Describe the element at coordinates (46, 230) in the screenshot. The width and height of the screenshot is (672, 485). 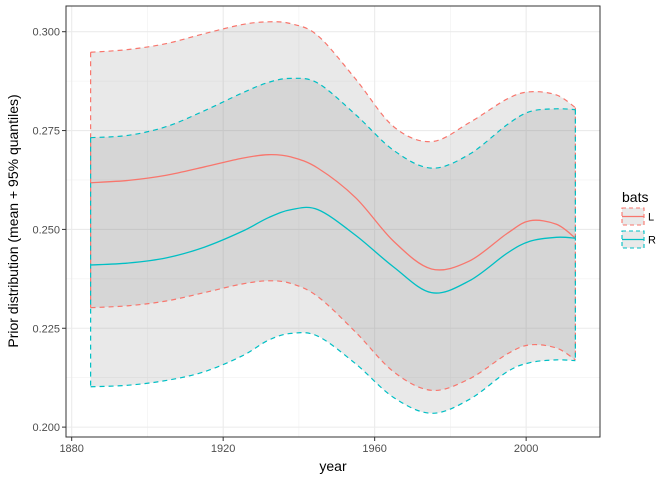
I see `y-tick-label: 0.250` at that location.